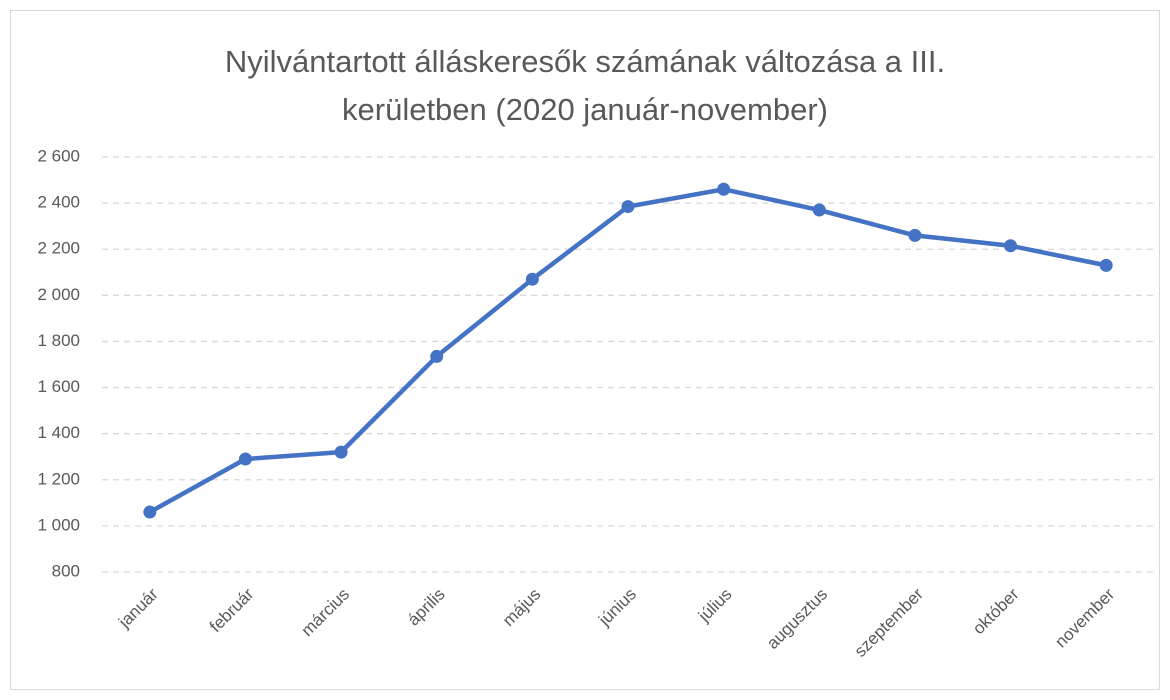  What do you see at coordinates (66, 570) in the screenshot?
I see `y-tick-label: 800` at bounding box center [66, 570].